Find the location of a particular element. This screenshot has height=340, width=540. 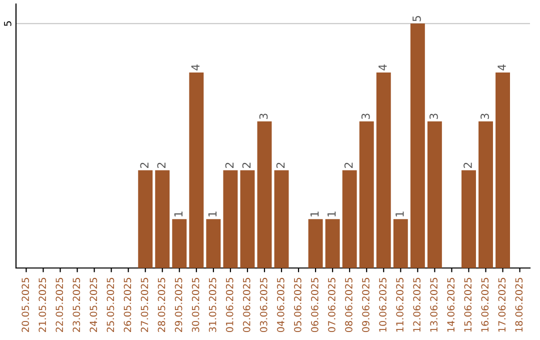

x-tick-label: 29.05.2025 is located at coordinates (178, 305).